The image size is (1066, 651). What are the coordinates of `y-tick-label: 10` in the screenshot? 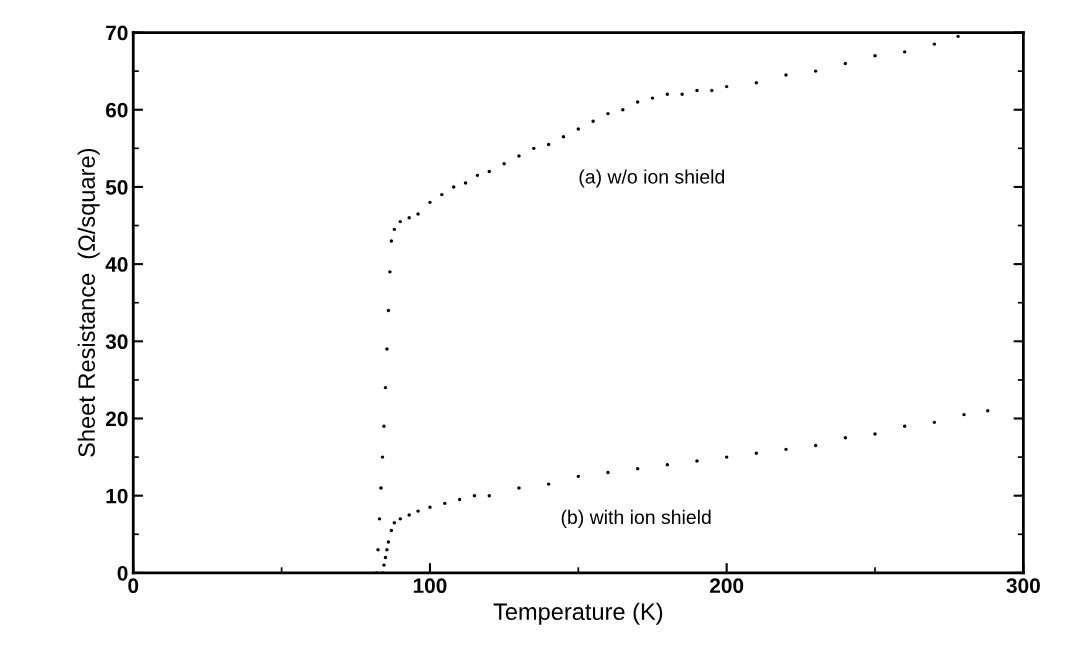 It's located at (117, 496).